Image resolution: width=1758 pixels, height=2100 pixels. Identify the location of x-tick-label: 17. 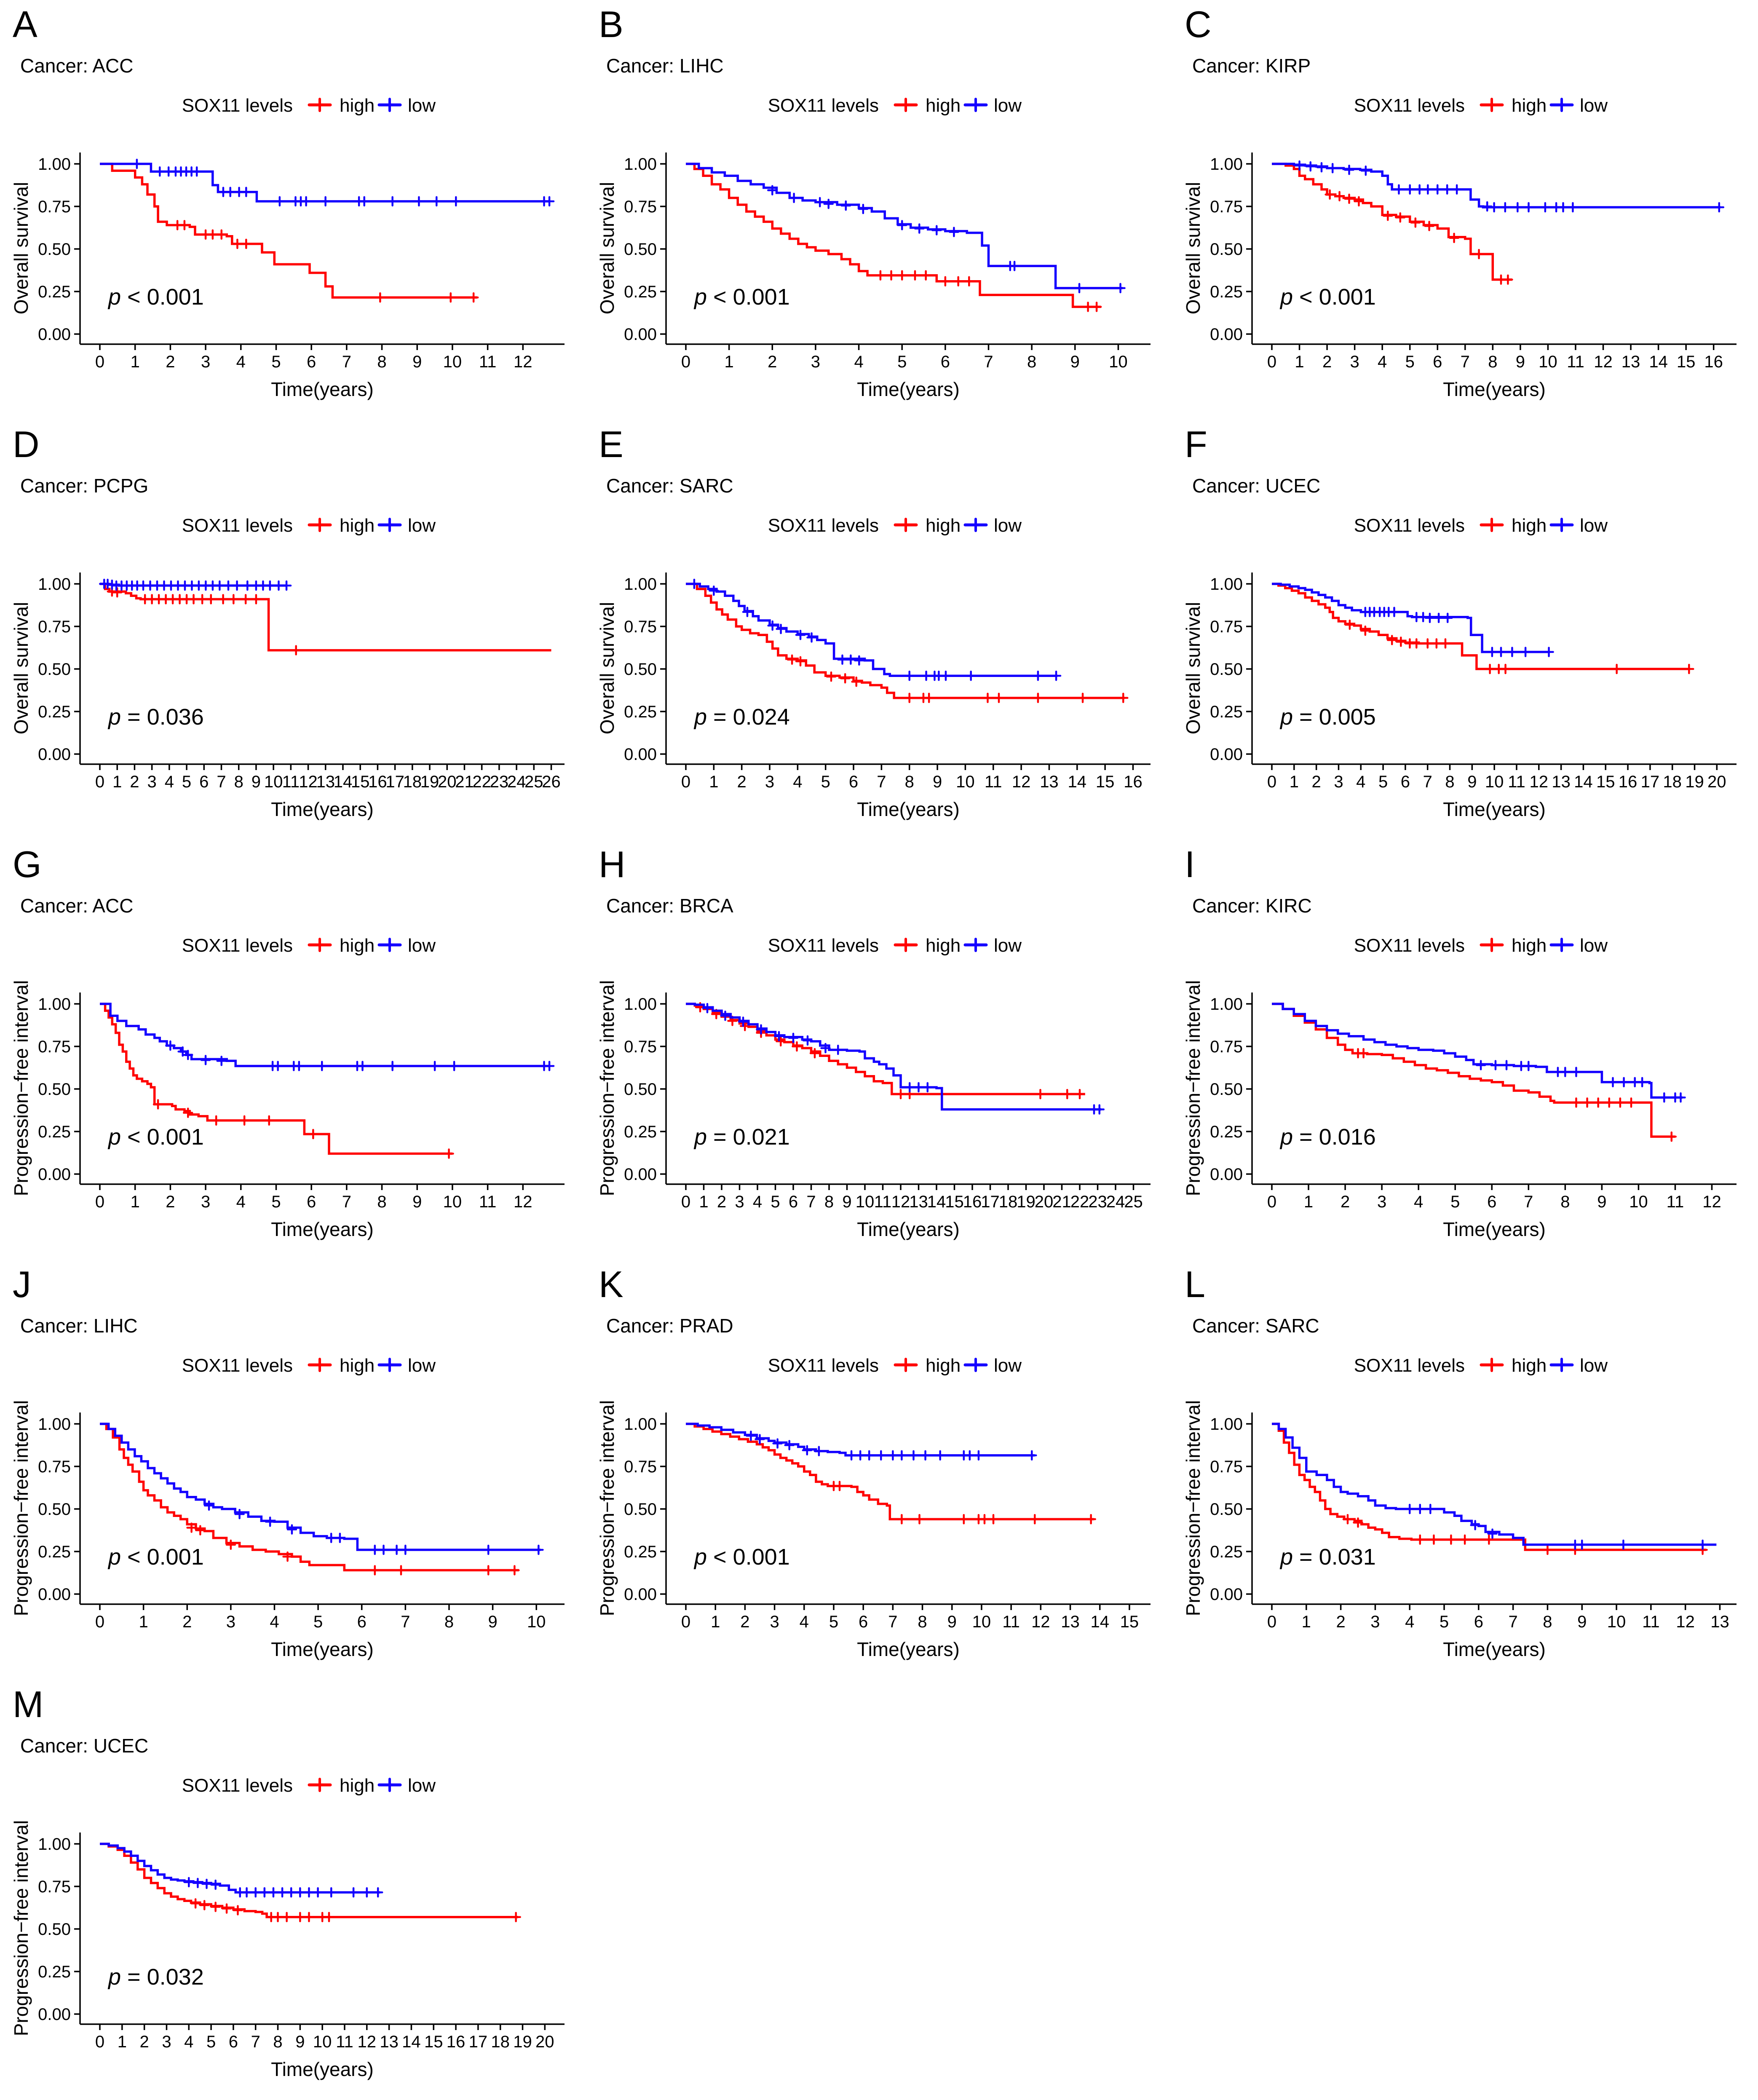
(991, 1202).